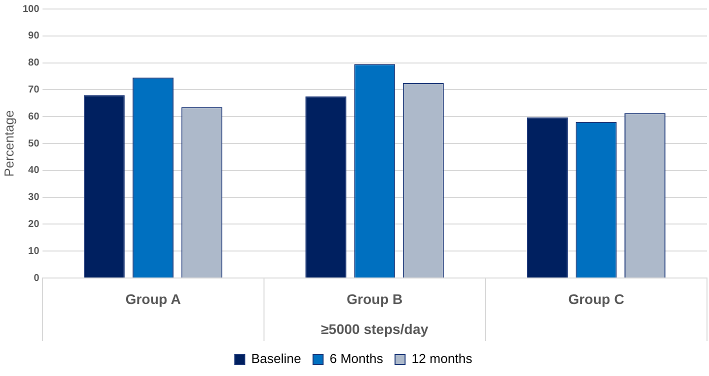 The height and width of the screenshot is (376, 709). What do you see at coordinates (596, 298) in the screenshot?
I see `x-tick-label: Group C` at bounding box center [596, 298].